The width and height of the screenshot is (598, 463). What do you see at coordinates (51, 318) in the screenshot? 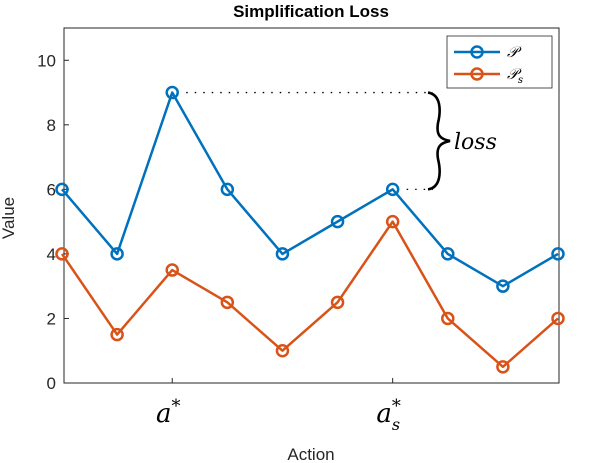
I see `y-tick-label: 2` at bounding box center [51, 318].